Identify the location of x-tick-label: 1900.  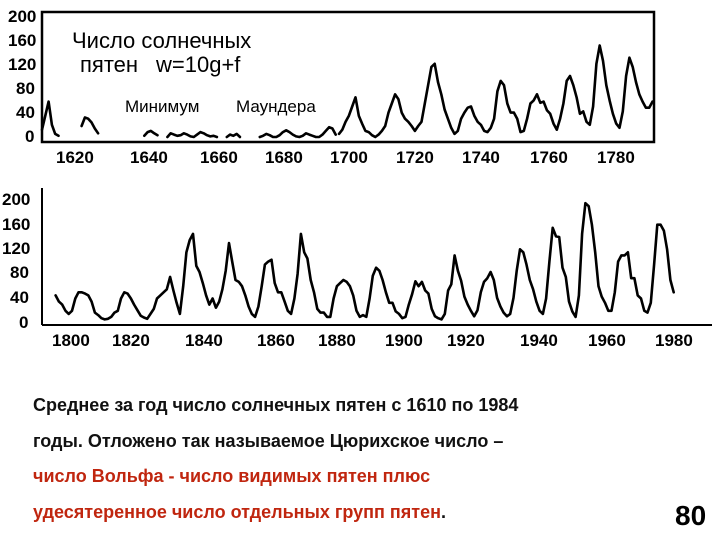
(404, 340).